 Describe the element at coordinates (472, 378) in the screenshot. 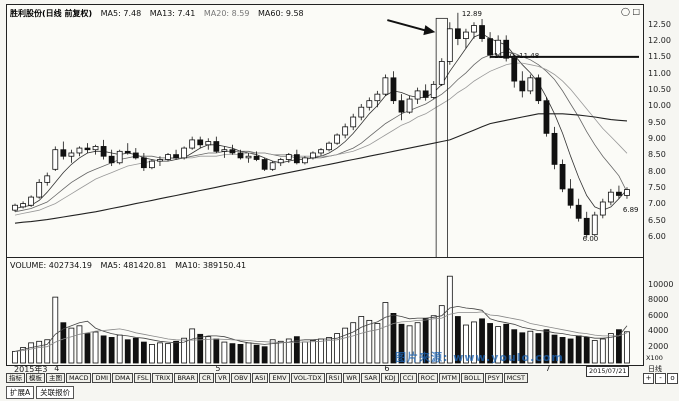

I see `indicator-tab: BOLL` at that location.